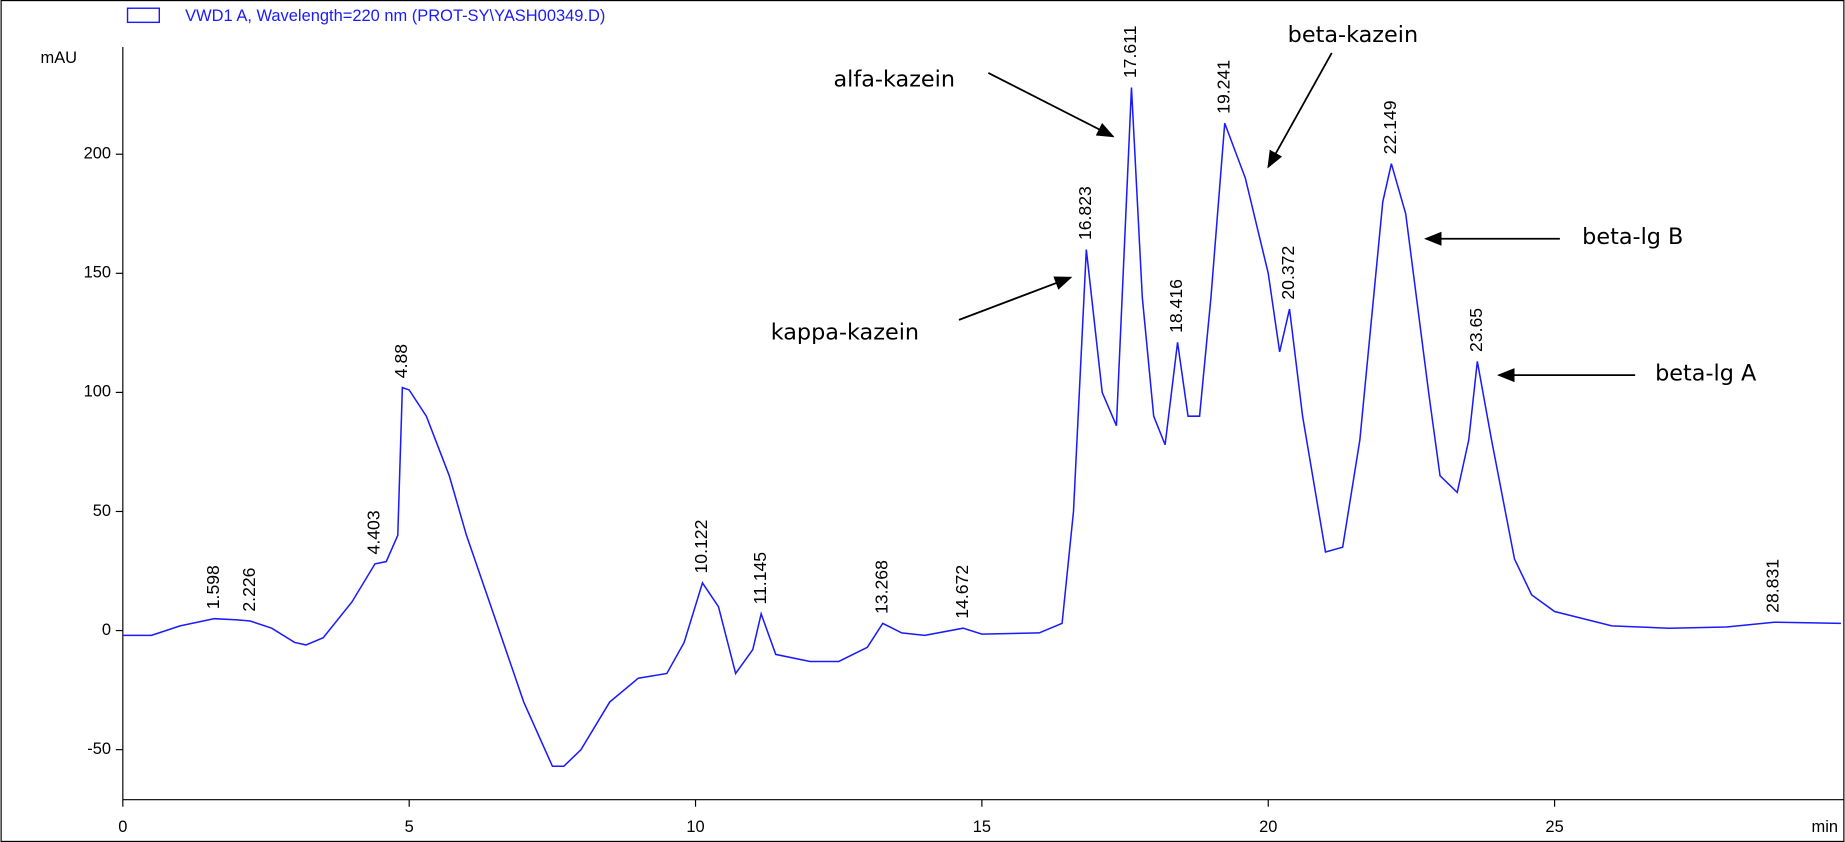 The height and width of the screenshot is (842, 1845). Describe the element at coordinates (895, 79) in the screenshot. I see `annotation: alfa-kazein` at that location.